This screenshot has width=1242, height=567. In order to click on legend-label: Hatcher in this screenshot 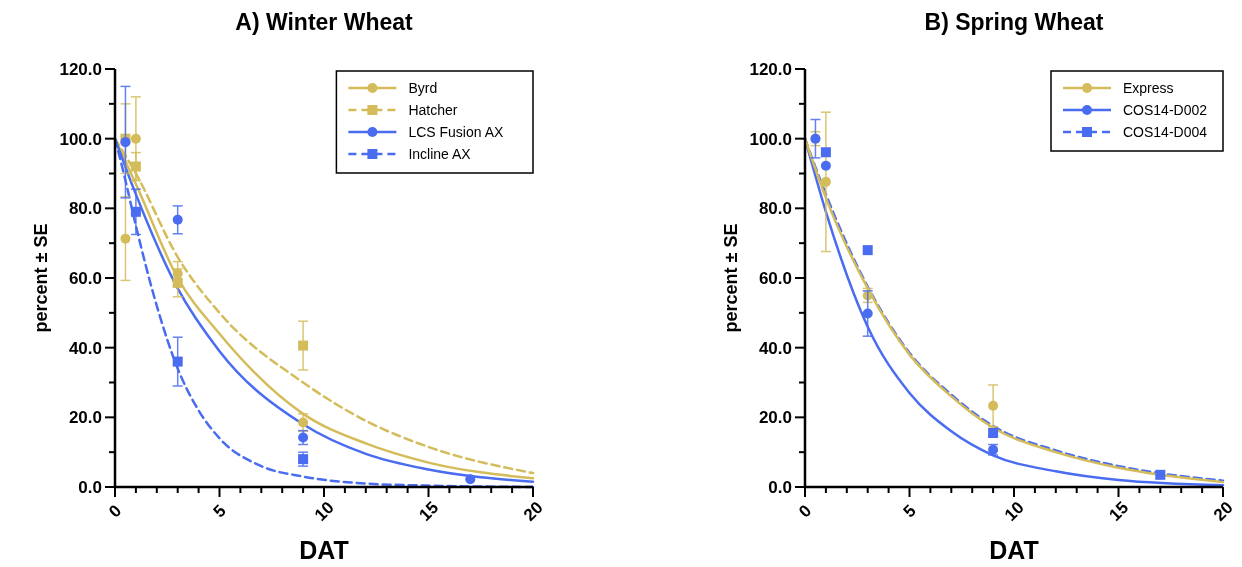, I will do `click(433, 109)`.